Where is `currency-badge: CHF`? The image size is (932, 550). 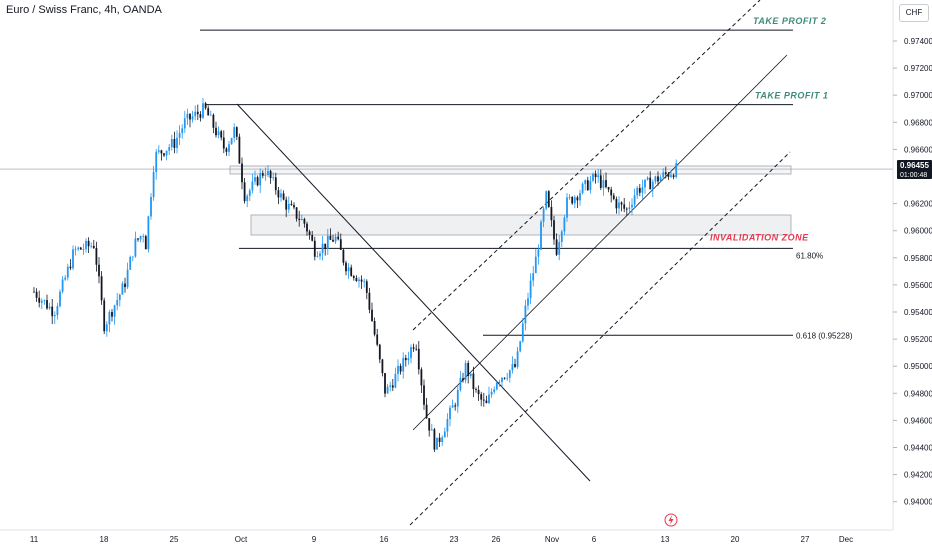 currency-badge: CHF is located at coordinates (914, 13).